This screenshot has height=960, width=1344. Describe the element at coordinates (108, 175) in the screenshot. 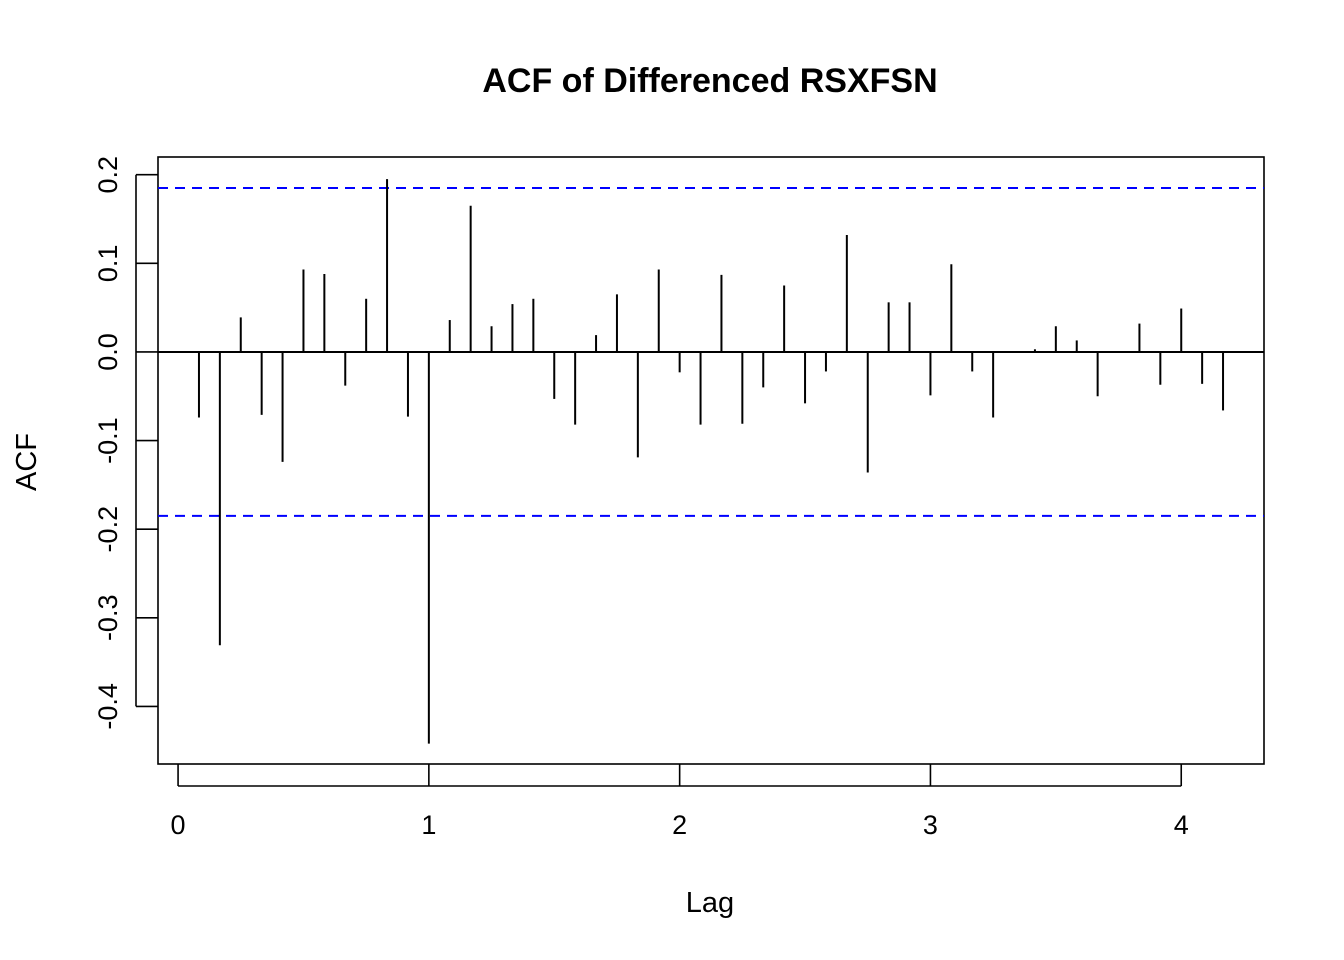

I see `y-tick-label: 0.2` at that location.